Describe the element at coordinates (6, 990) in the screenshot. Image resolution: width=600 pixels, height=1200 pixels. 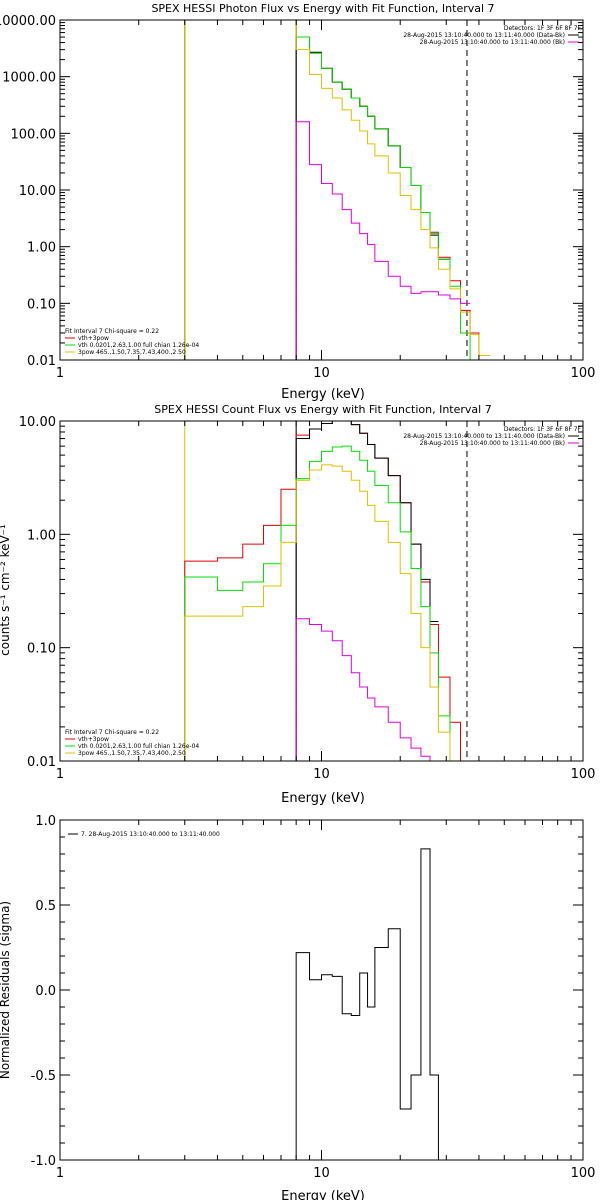
I see `y-axis-label: Normalized Residuals (sigma)` at that location.